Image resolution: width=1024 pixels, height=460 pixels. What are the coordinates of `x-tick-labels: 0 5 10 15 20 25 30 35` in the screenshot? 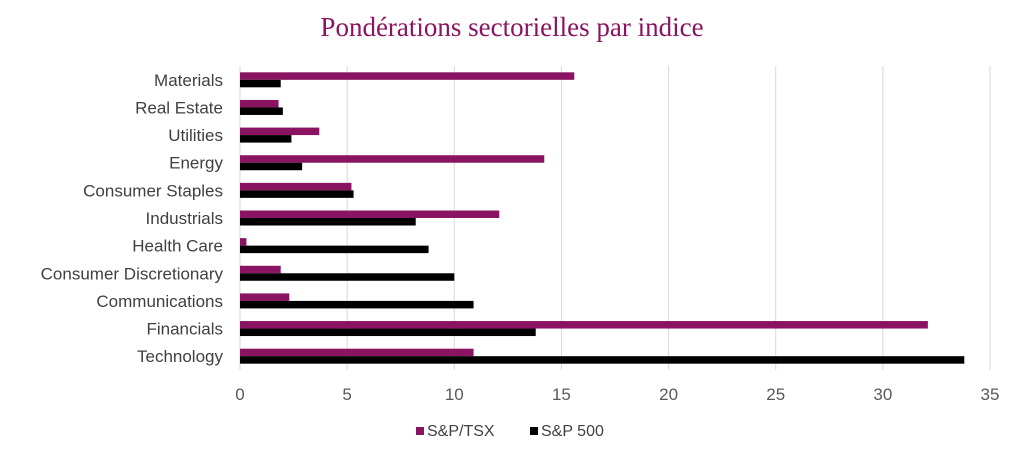 It's located at (617, 394).